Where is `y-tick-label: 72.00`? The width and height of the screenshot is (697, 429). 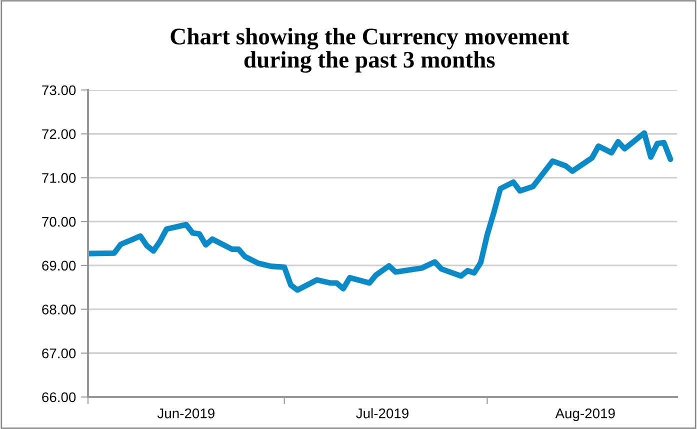
y-tick-label: 72.00 is located at coordinates (59, 134).